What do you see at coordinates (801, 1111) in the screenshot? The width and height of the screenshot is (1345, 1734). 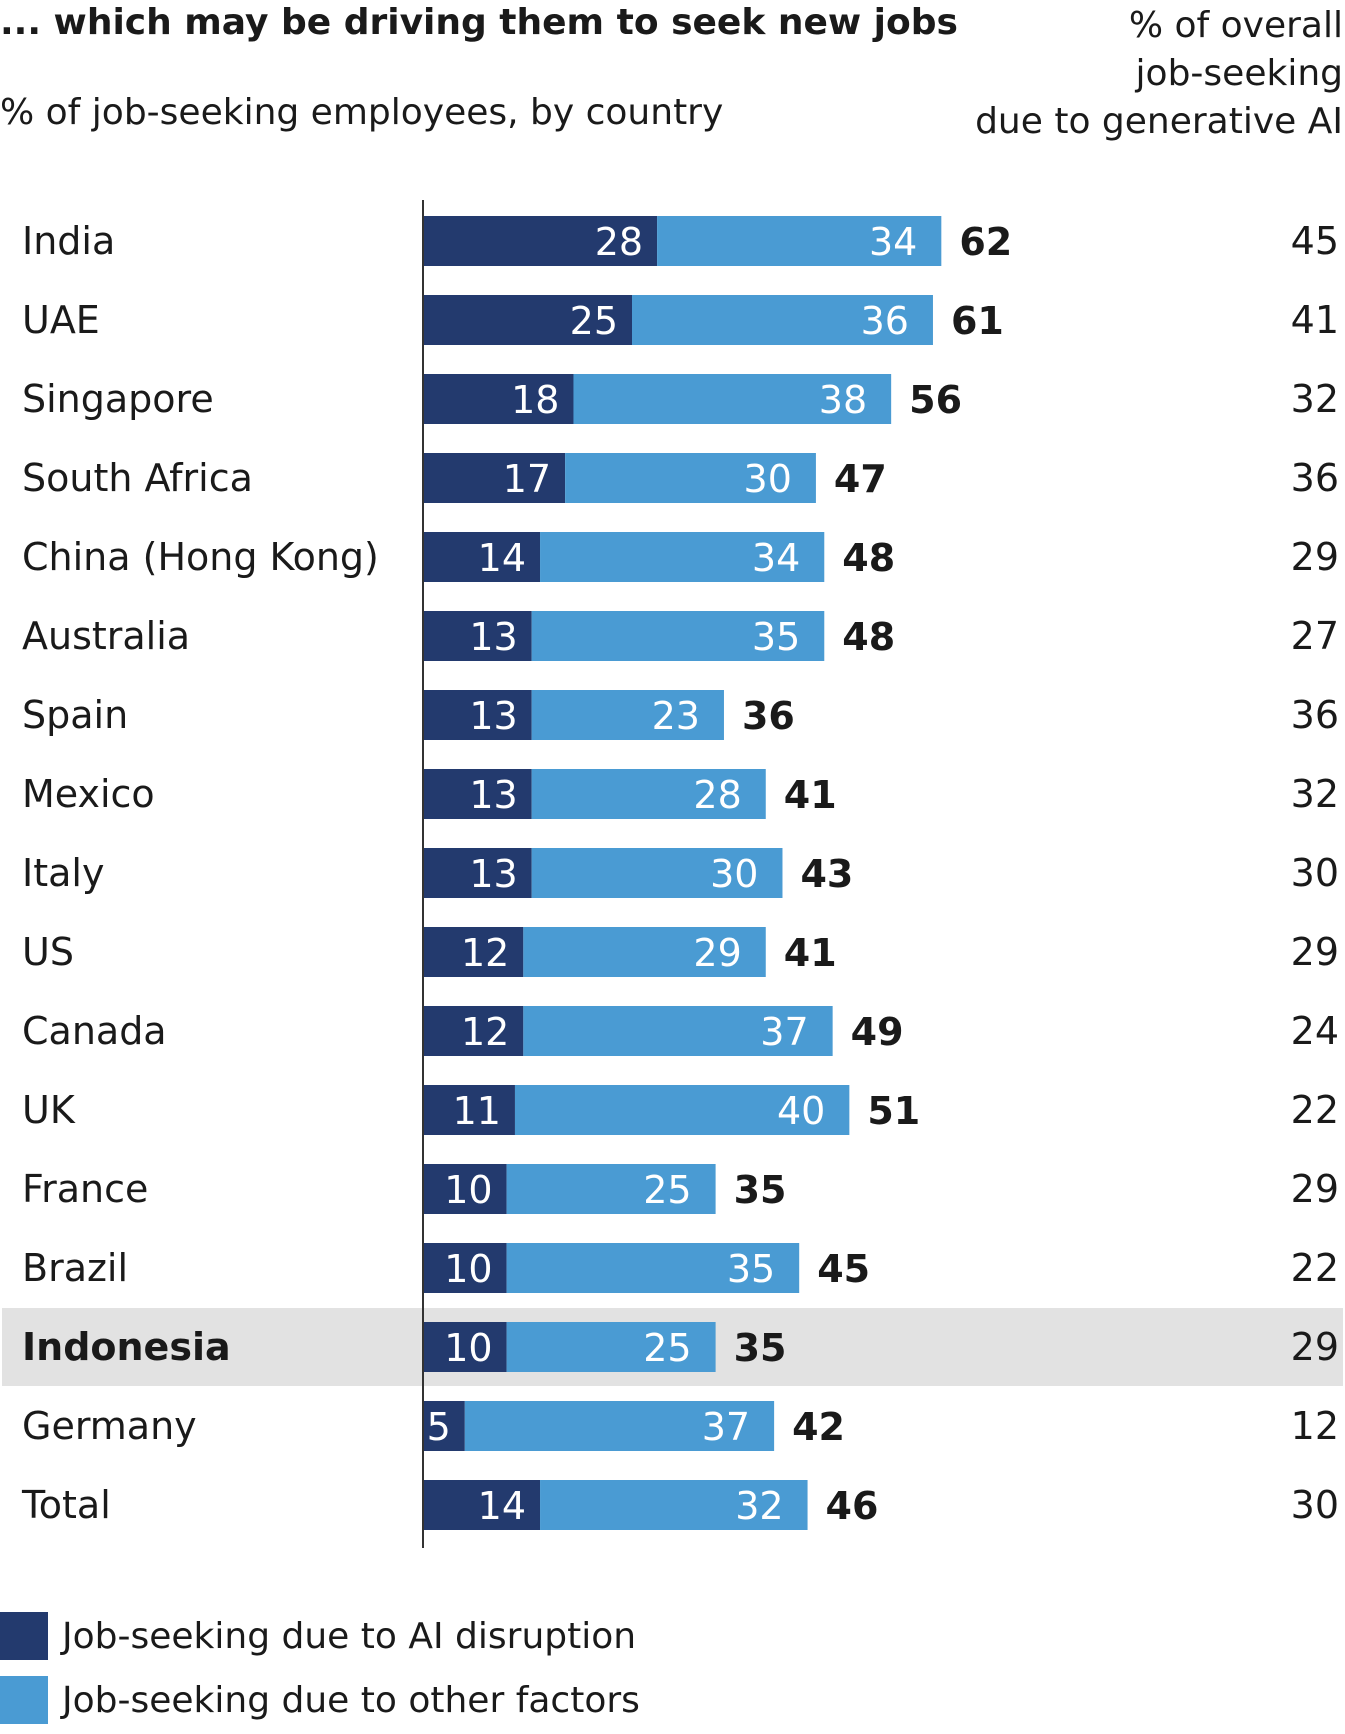 I see `value-label-other-factors-uk: 40` at bounding box center [801, 1111].